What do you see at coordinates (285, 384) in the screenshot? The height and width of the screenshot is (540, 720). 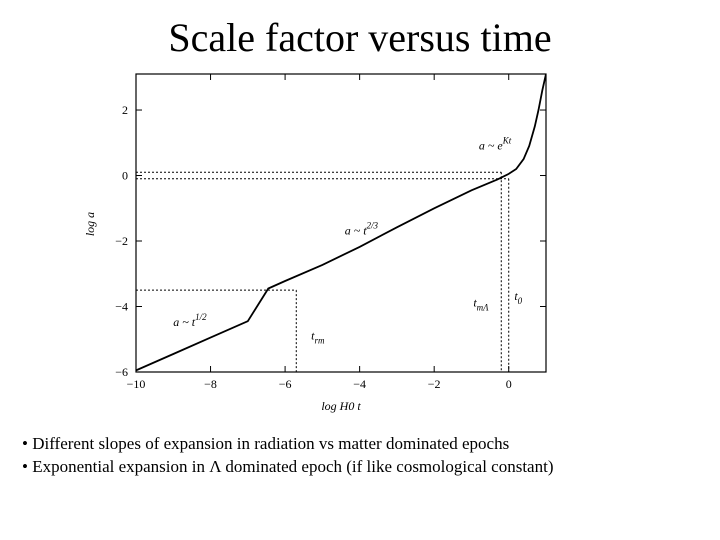 I see `x-tick-label: −6` at bounding box center [285, 384].